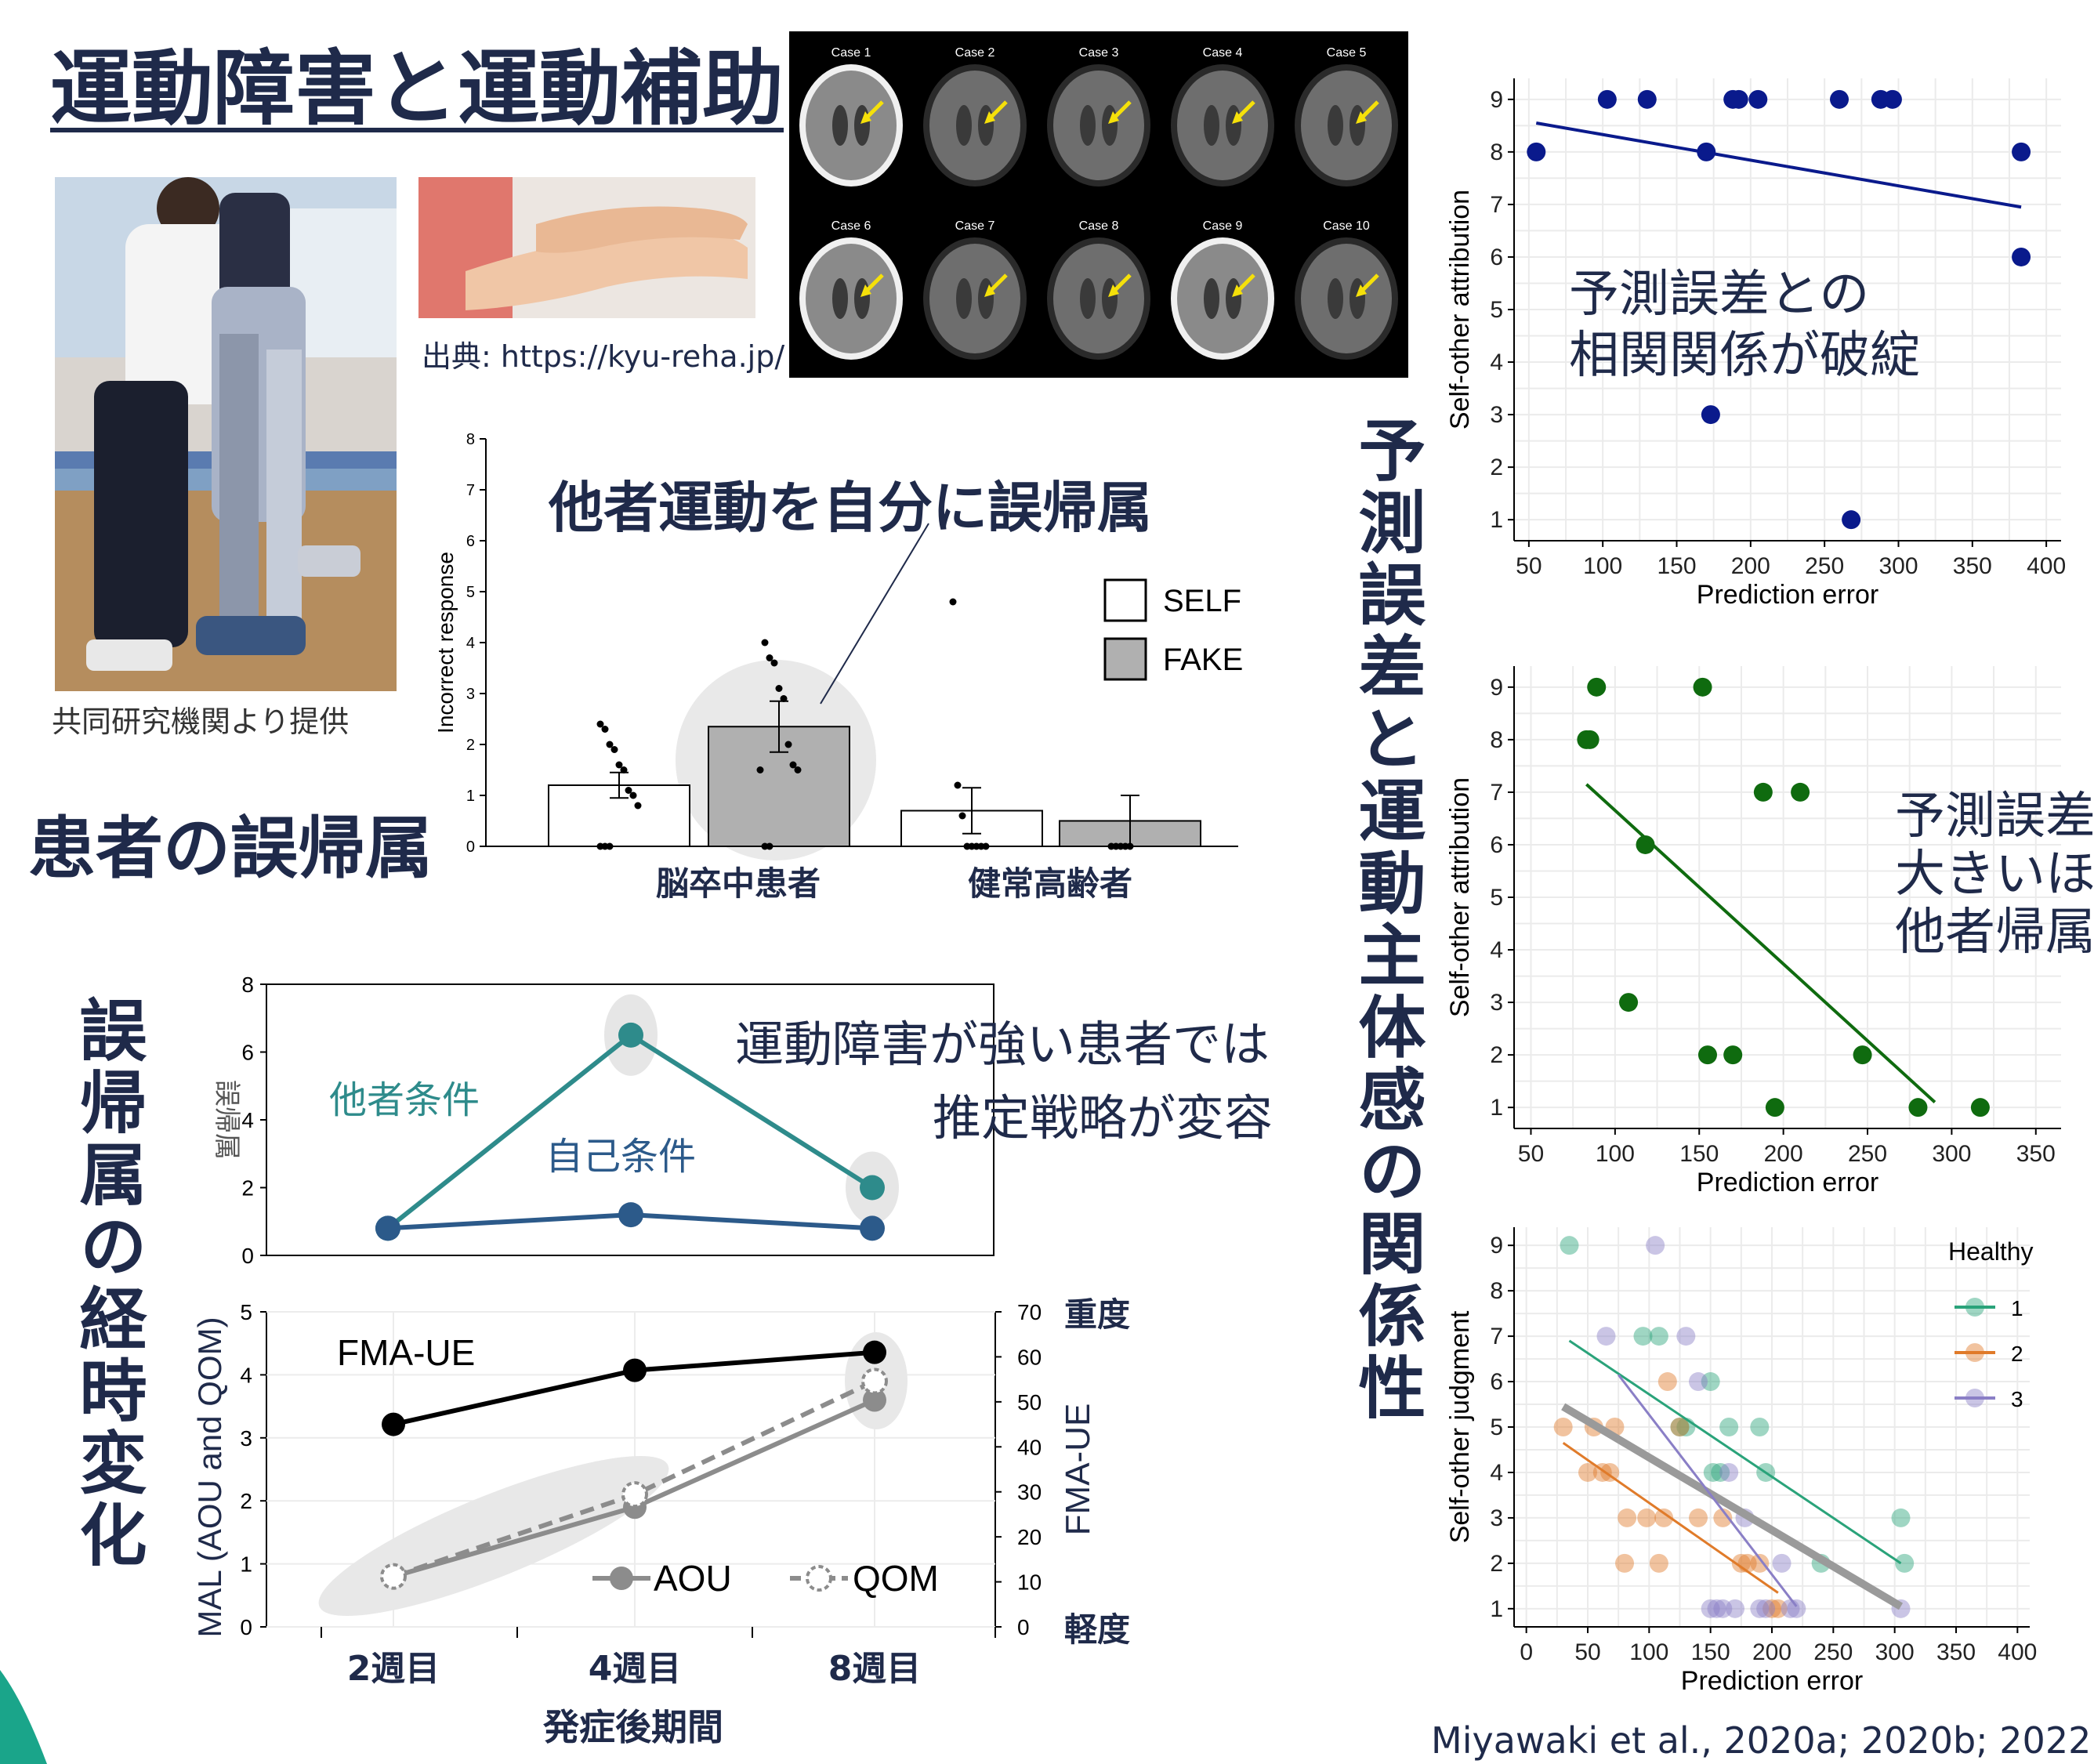 The width and height of the screenshot is (2094, 1764). What do you see at coordinates (1496, 1108) in the screenshot?
I see `y-tick-label: 1` at bounding box center [1496, 1108].